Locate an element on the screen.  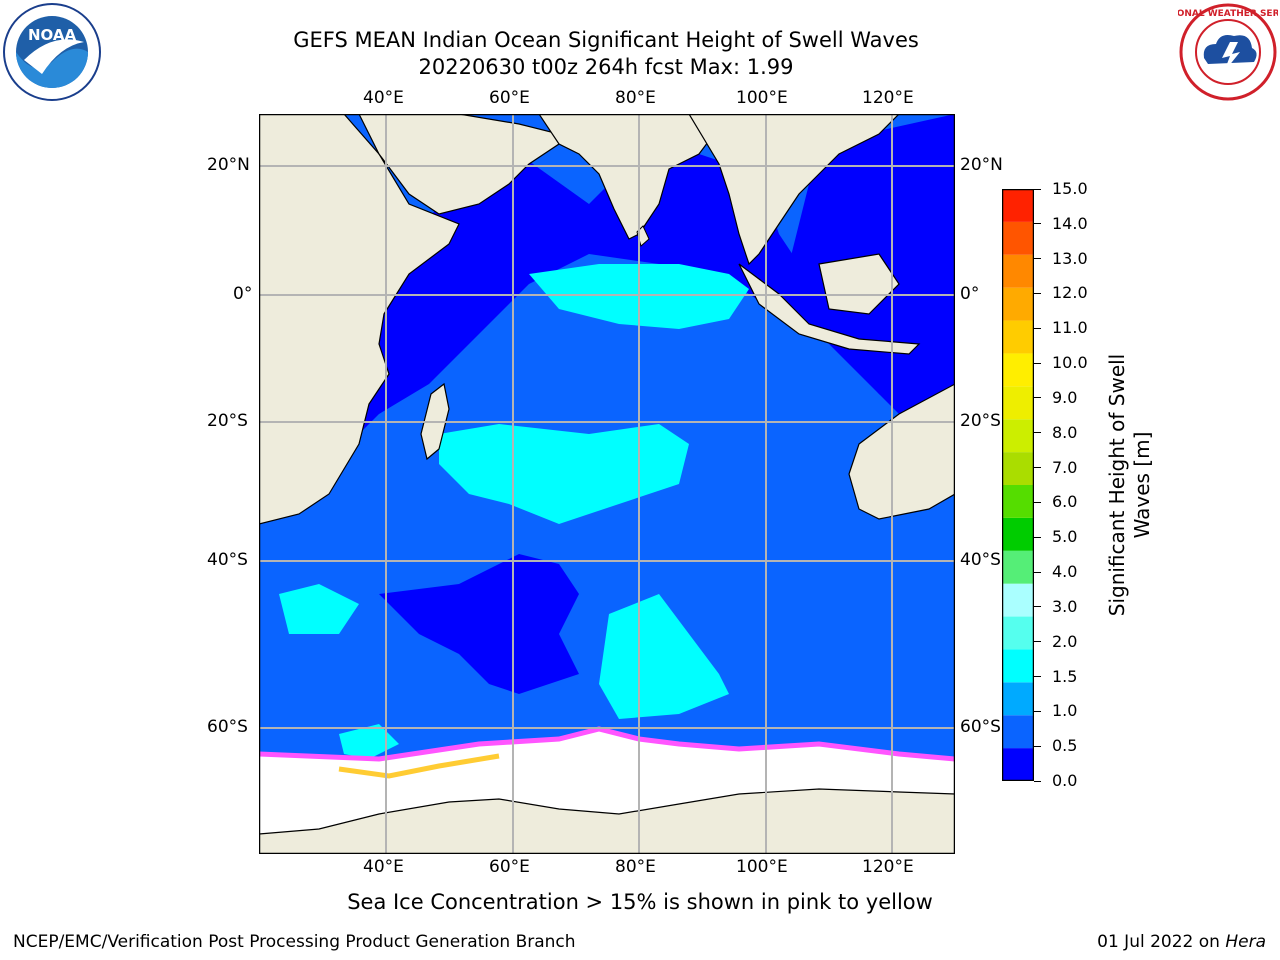
colorbar-title-line1: Significant Height of Swell is located at coordinates (1117, 485).